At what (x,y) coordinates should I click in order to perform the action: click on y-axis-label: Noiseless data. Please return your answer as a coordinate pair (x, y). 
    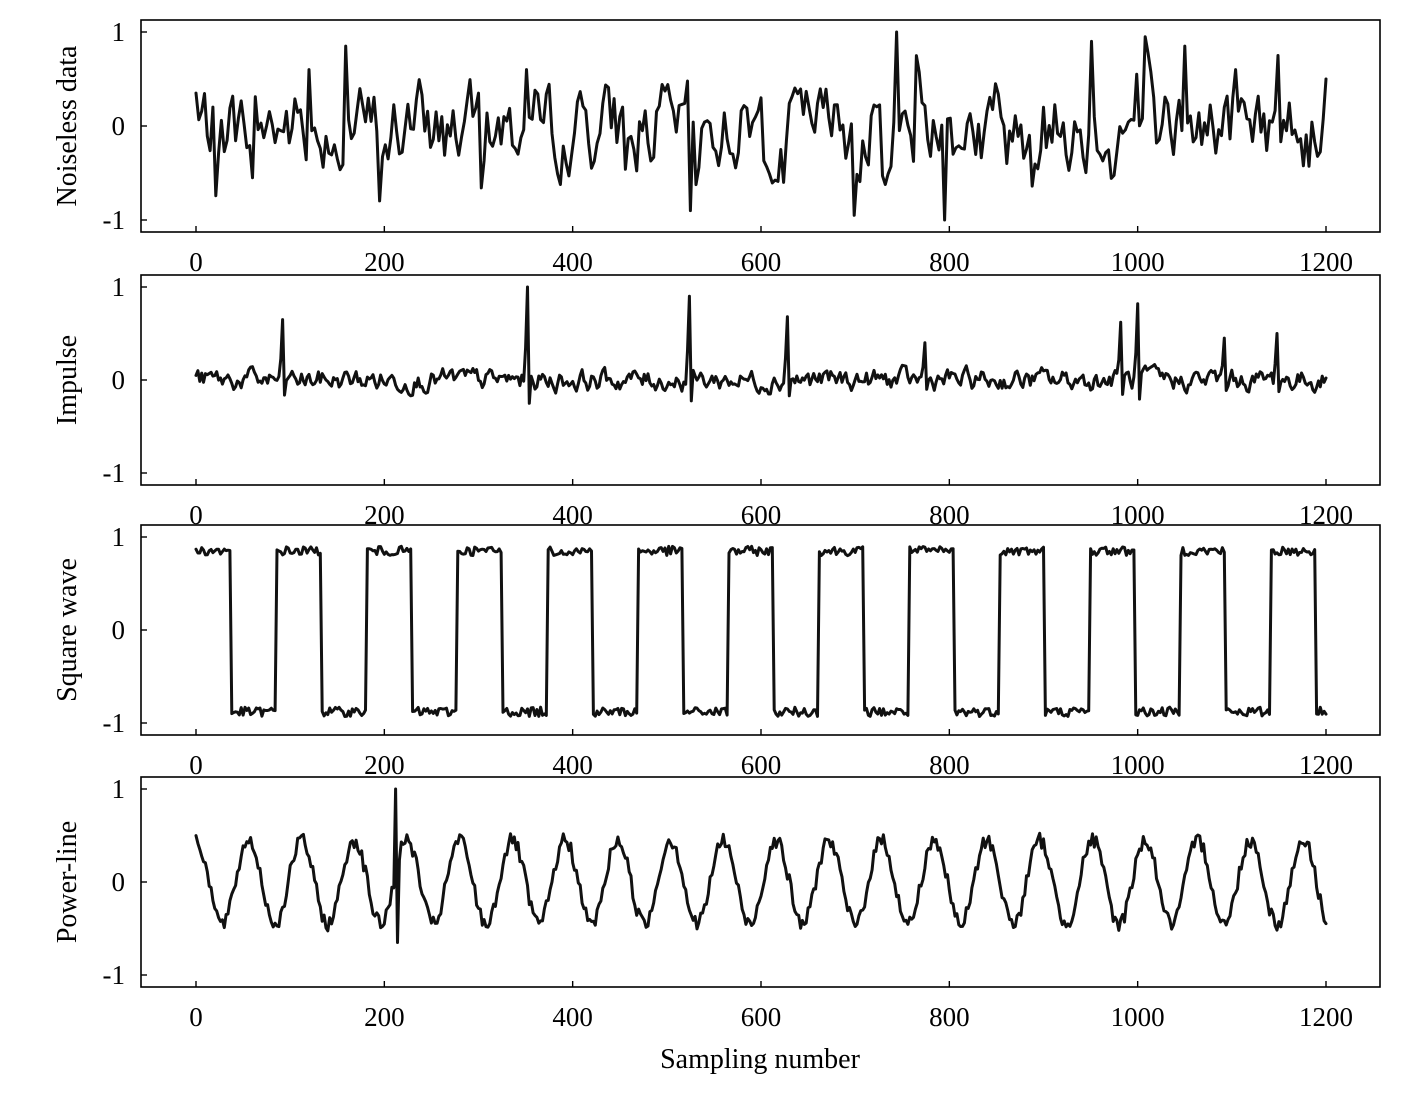
    Looking at the image, I should click on (67, 126).